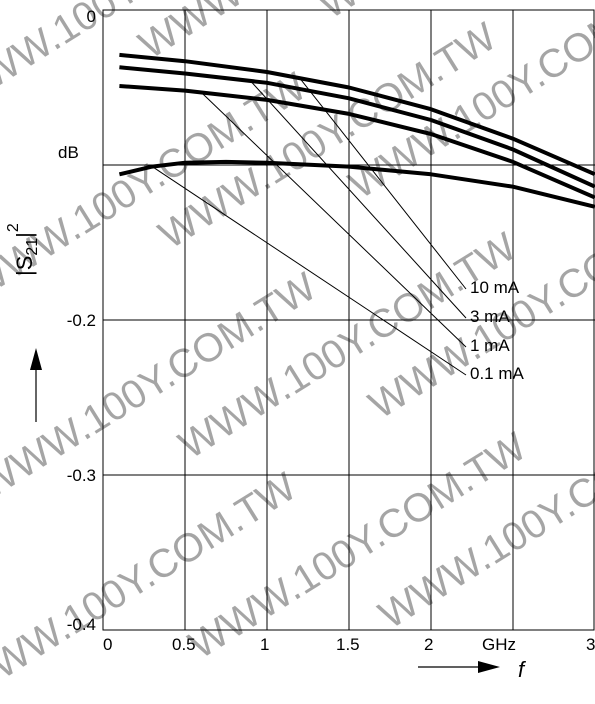 The height and width of the screenshot is (704, 595). I want to click on x-axis-arrow, so click(459, 667).